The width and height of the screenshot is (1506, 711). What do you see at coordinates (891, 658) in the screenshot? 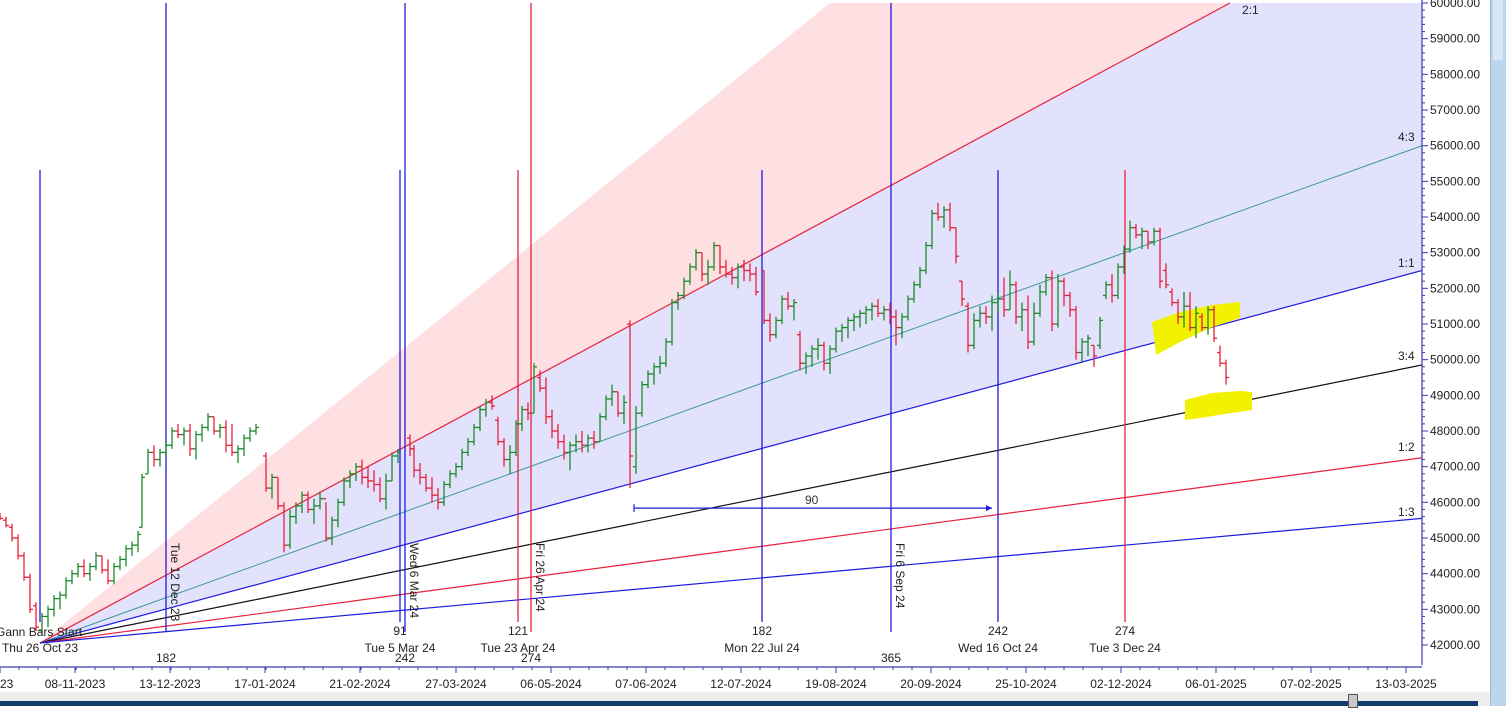
I see `cycle-count: 365` at bounding box center [891, 658].